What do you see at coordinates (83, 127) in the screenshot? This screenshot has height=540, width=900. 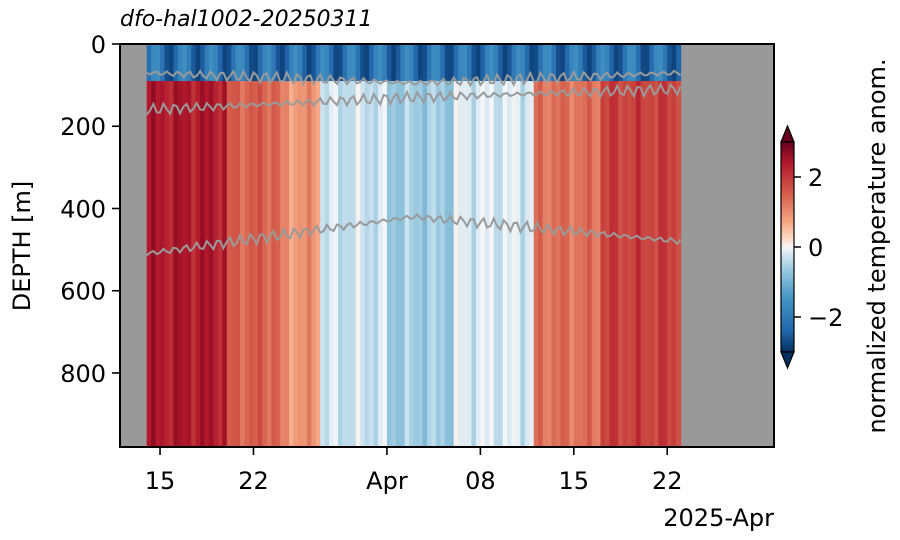 I see `y-tick-label: 200` at bounding box center [83, 127].